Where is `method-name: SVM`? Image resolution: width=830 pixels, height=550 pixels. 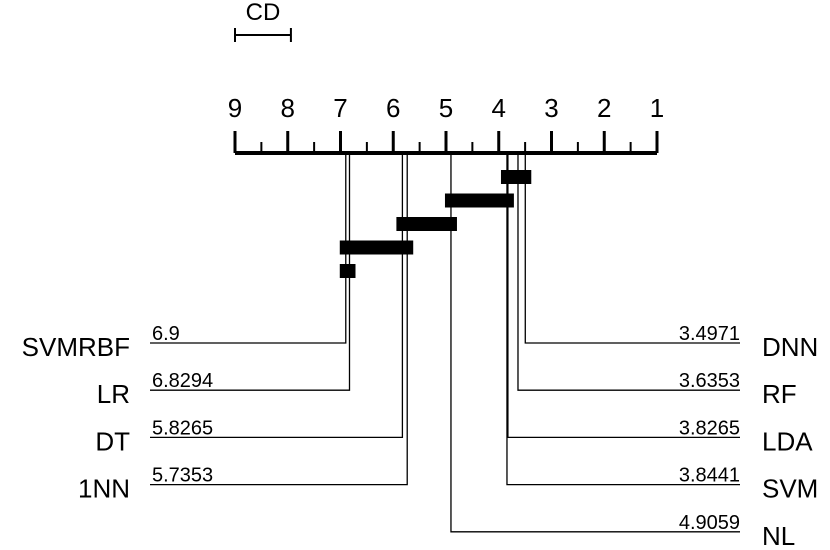
method-name: SVM is located at coordinates (790, 489).